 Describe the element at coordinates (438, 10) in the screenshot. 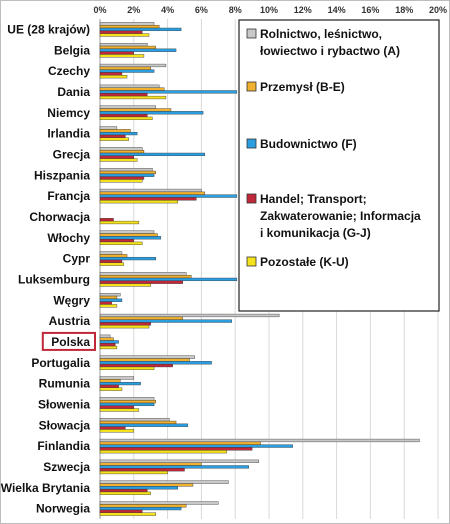

I see `x-tick-label: 20%` at that location.